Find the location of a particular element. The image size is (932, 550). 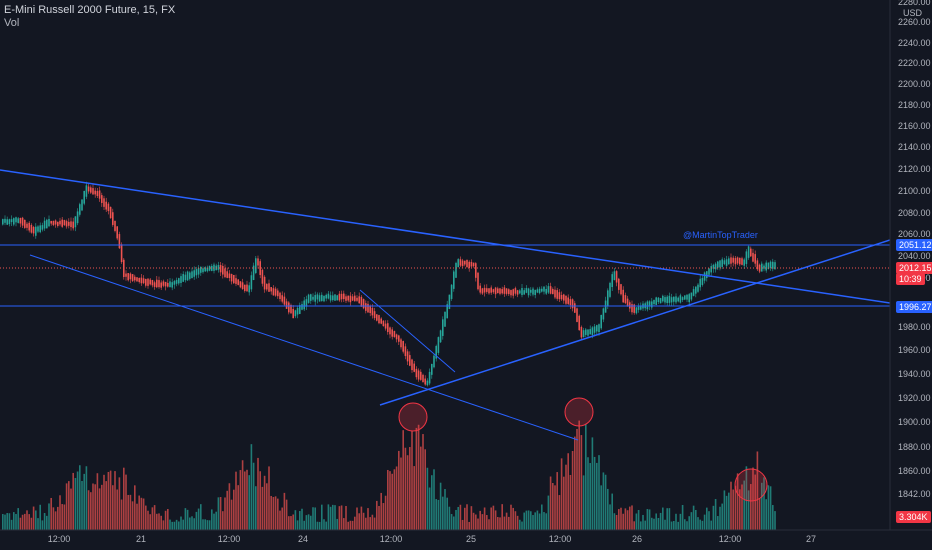

volume-indicator-label: Vol is located at coordinates (12, 23).